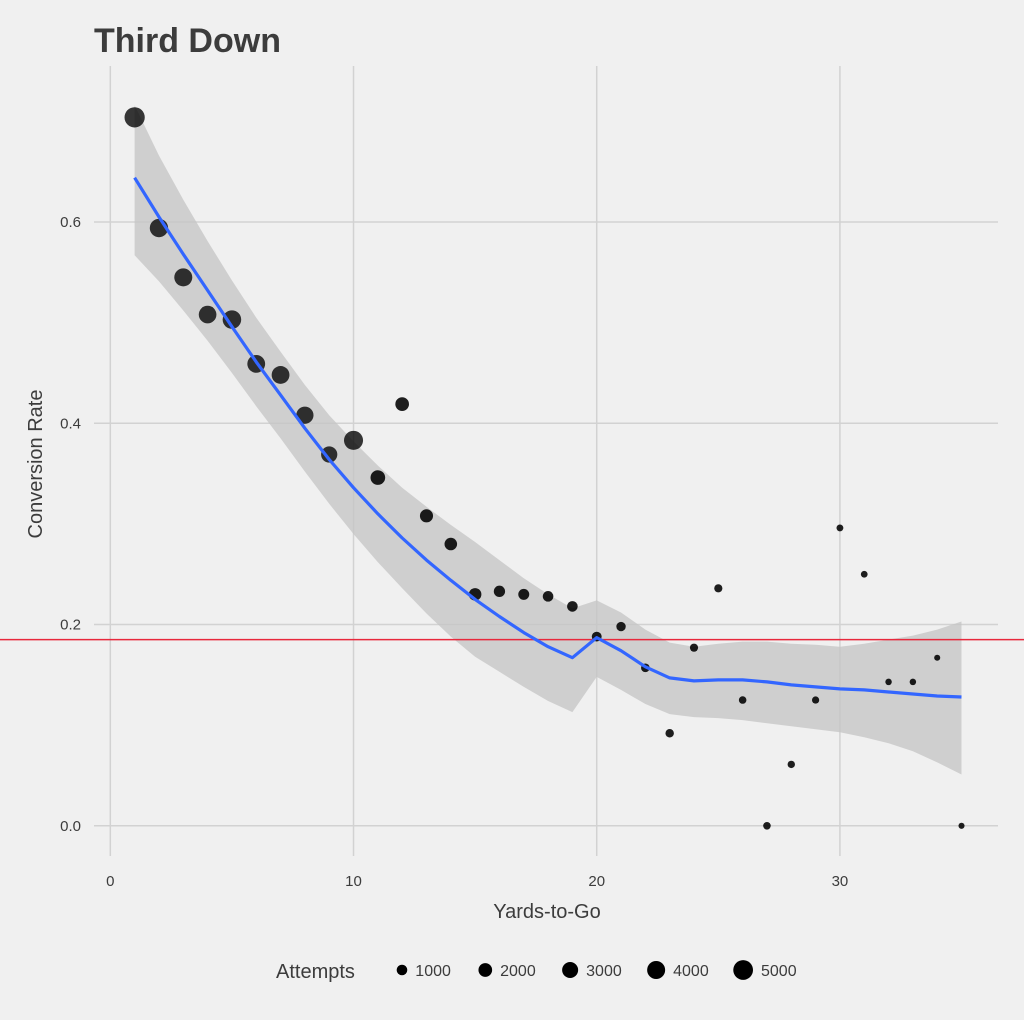 The width and height of the screenshot is (1024, 1020). Describe the element at coordinates (477, 881) in the screenshot. I see `x-tick-labels: 0 10 20 30` at that location.